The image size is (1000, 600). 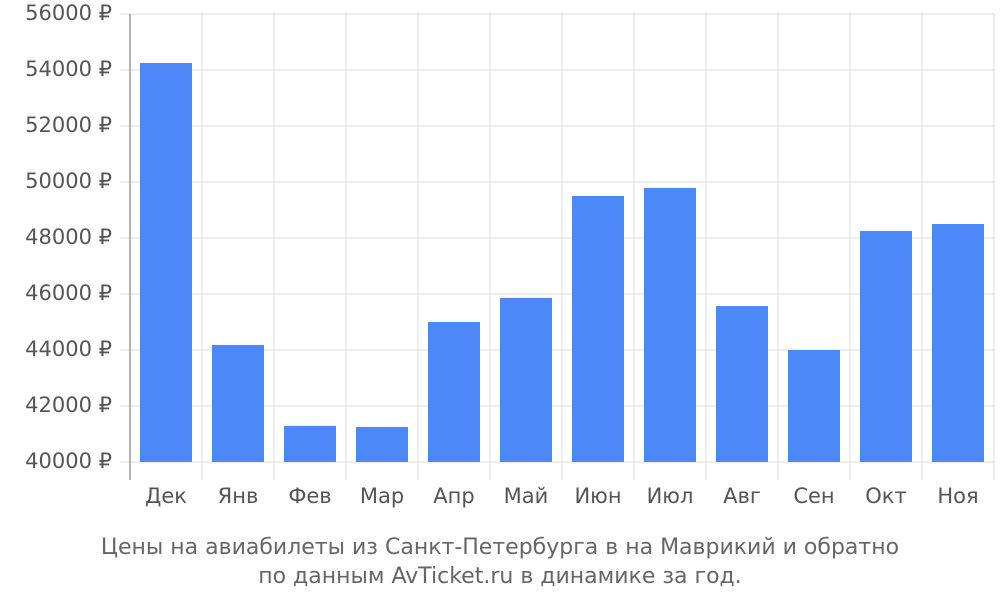 I want to click on caption-line: по данным AvTicket.ru в динамике за год., so click(x=500, y=576).